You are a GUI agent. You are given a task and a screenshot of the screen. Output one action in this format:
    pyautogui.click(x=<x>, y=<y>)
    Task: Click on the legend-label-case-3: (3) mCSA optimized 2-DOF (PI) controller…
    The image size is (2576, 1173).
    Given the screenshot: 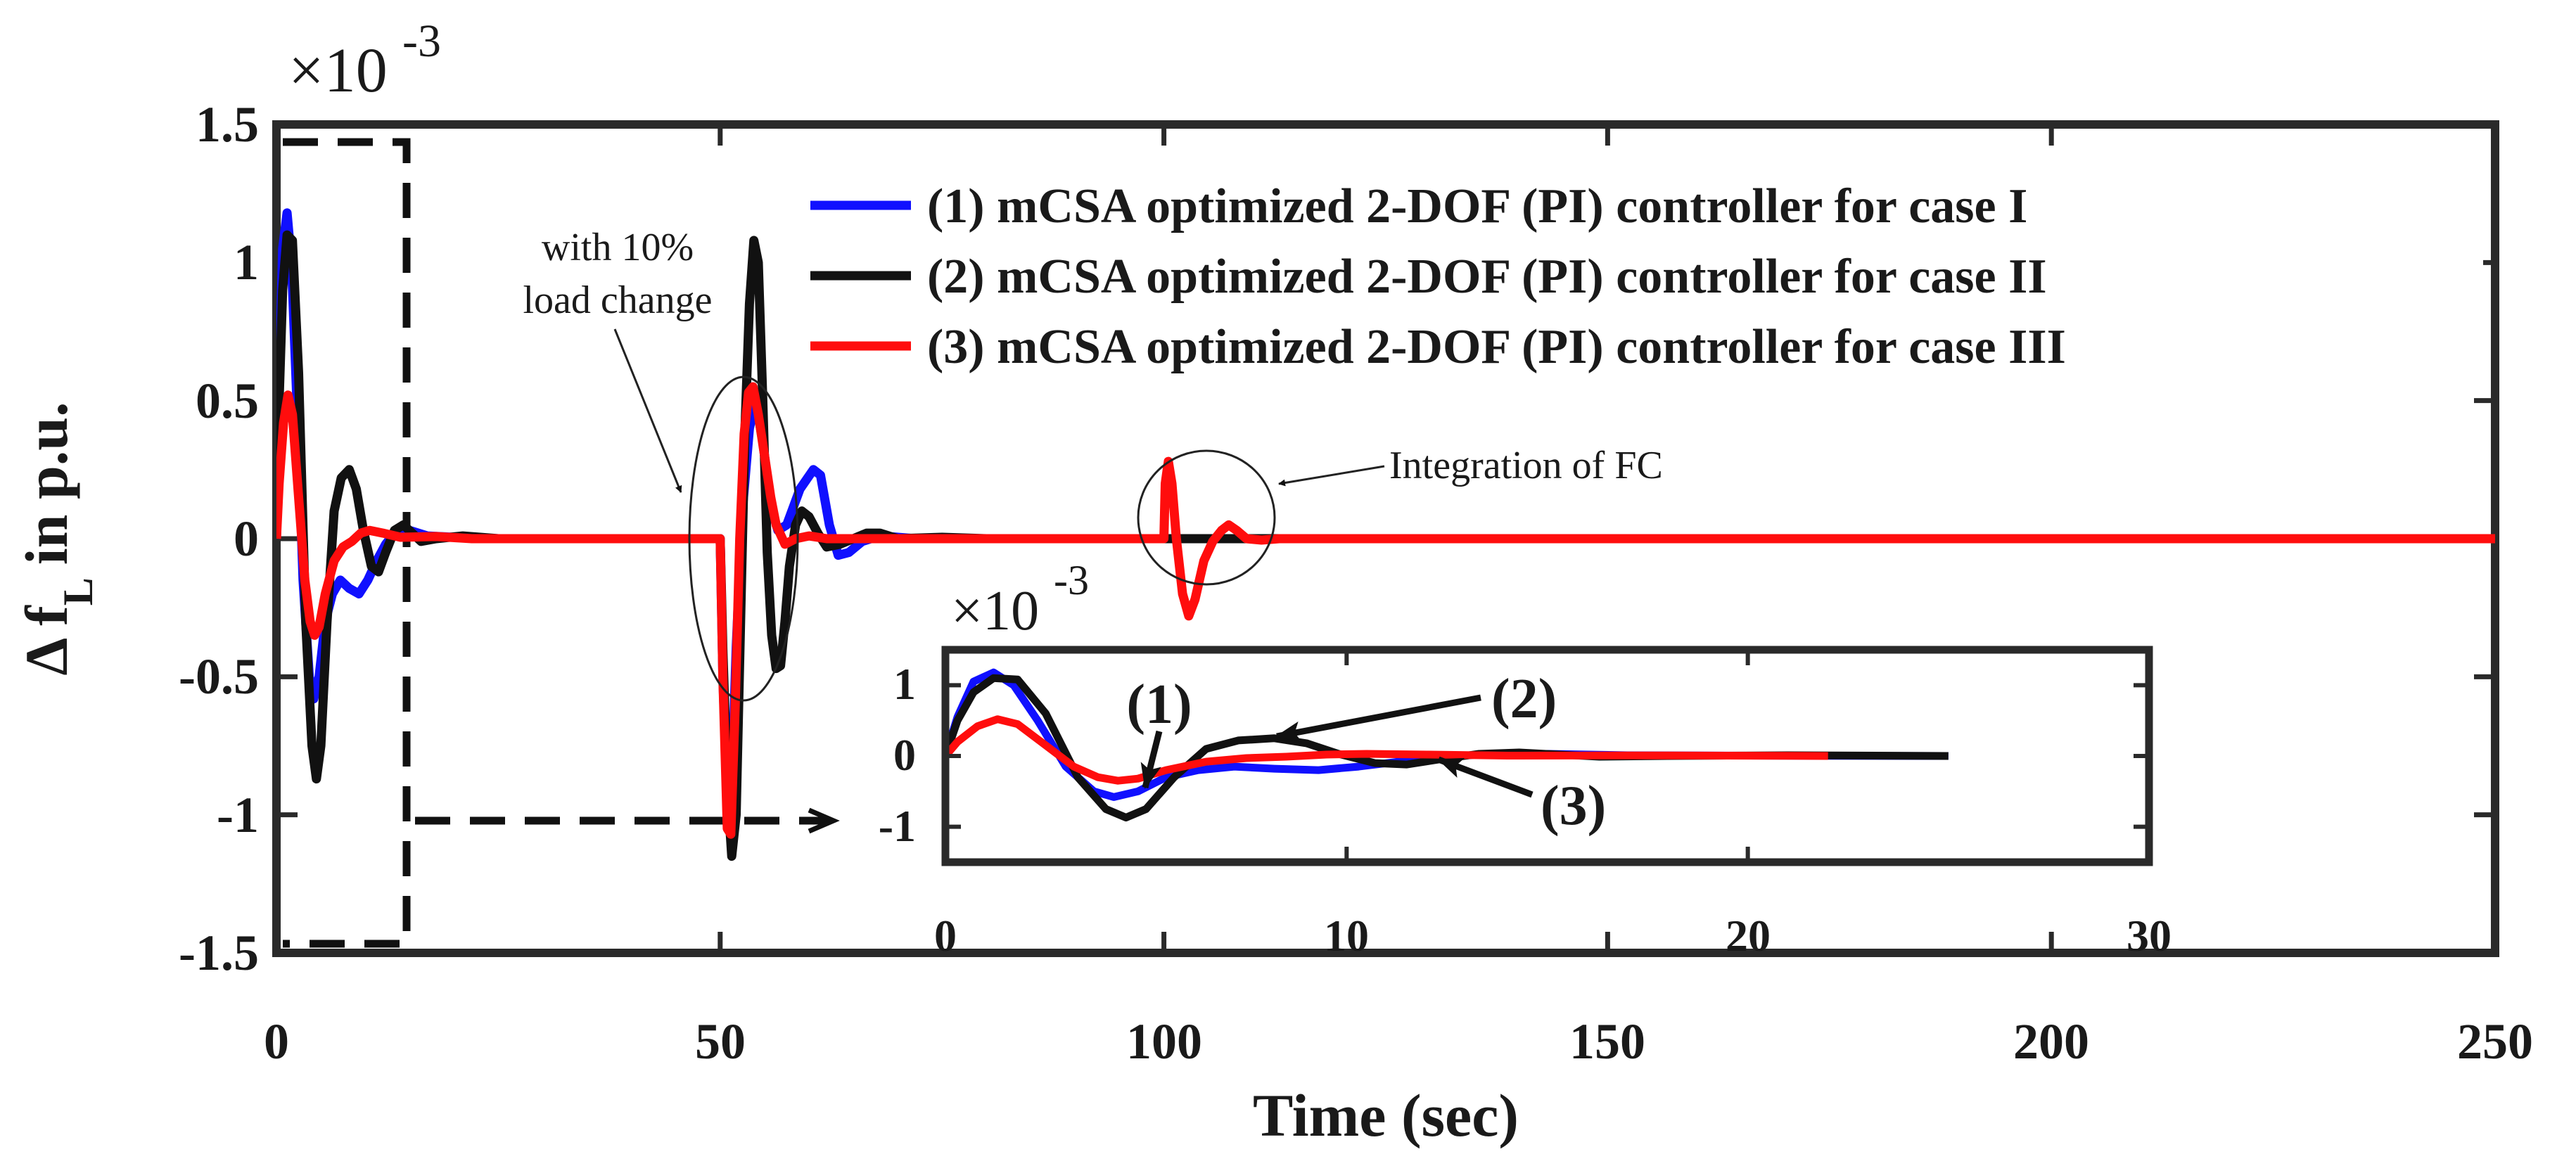 What is the action you would take?
    pyautogui.click(x=1496, y=347)
    